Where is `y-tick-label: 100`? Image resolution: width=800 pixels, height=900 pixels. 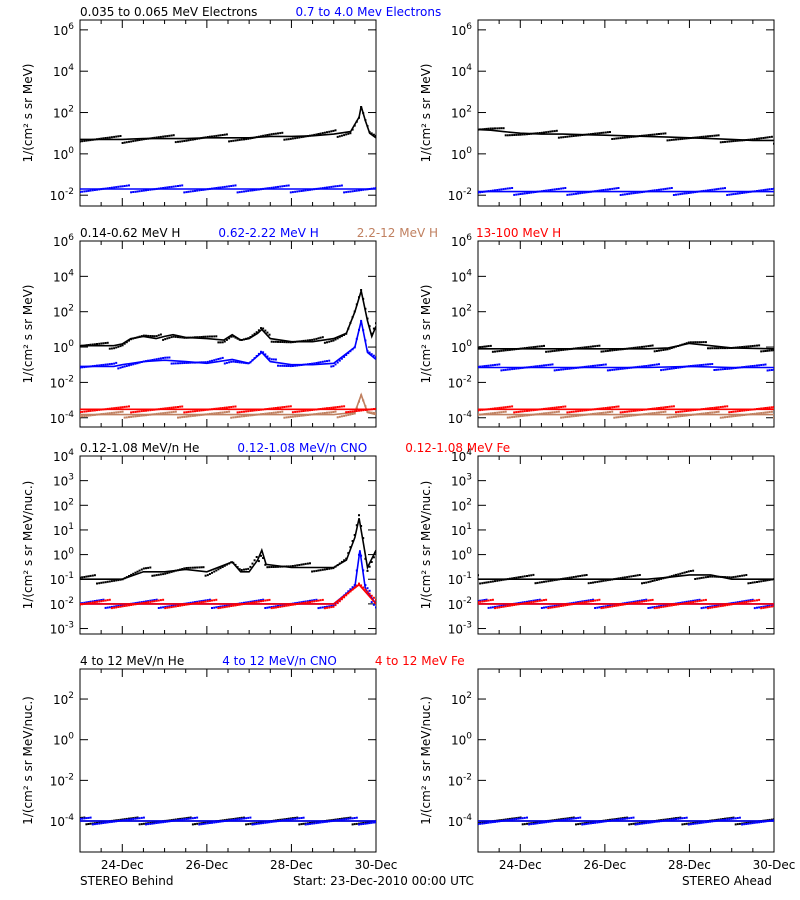 y-tick-label: 100 is located at coordinates (63, 740).